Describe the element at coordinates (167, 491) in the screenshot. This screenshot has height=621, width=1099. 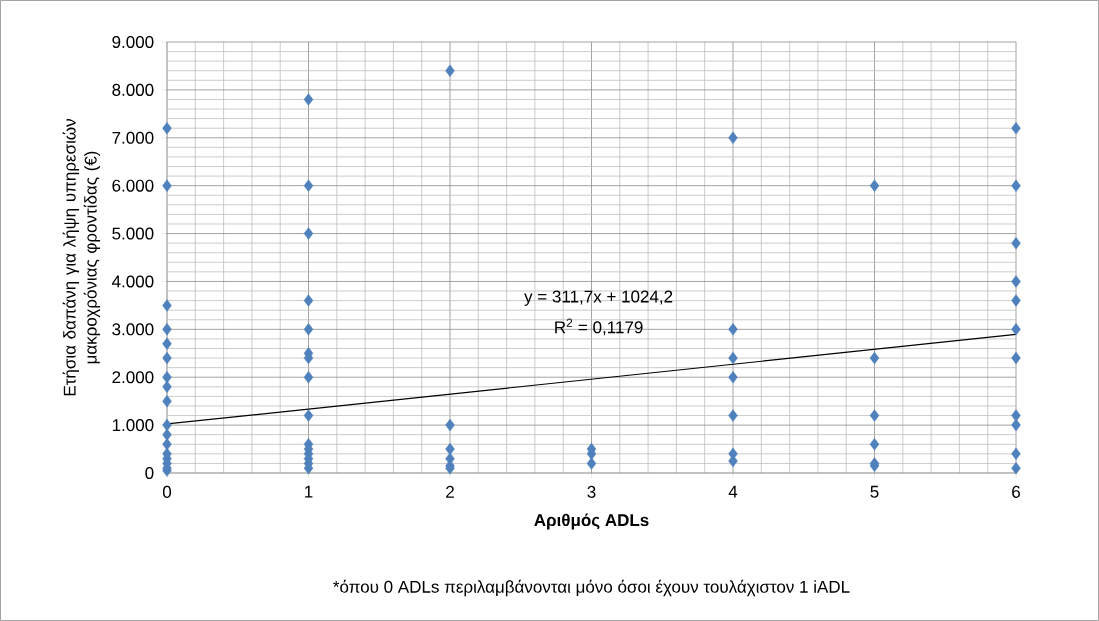
I see `x-tick-label: 0` at that location.